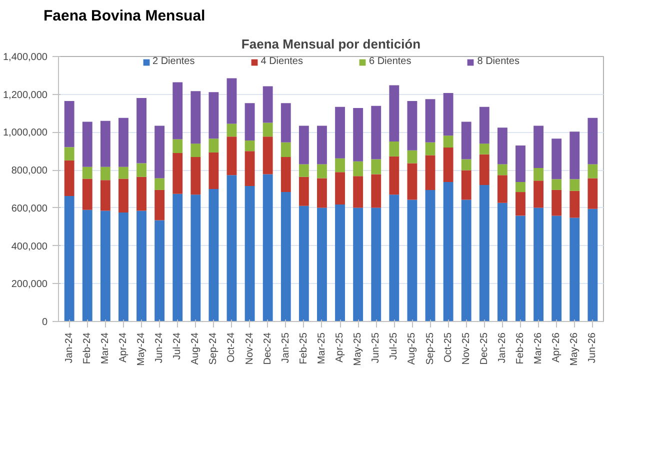 The width and height of the screenshot is (654, 456). I want to click on x-tick-label: Oct-25, so click(448, 347).